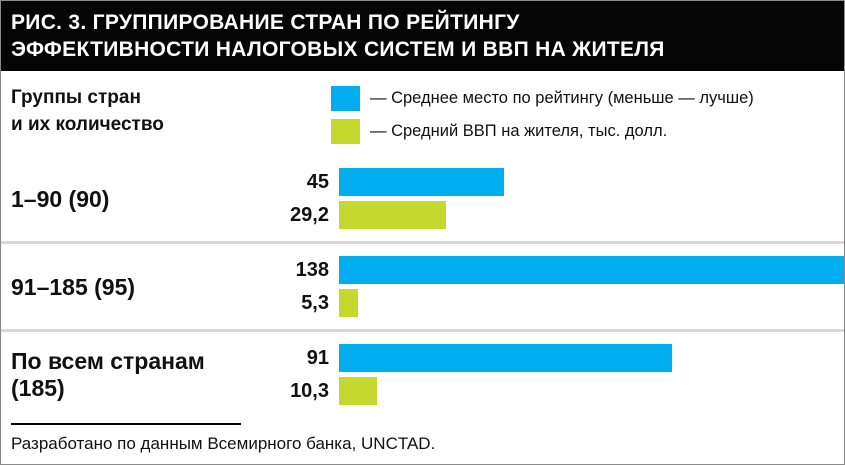  What do you see at coordinates (265, 22) in the screenshot?
I see `figure-title-line1: РИС. 3. ГРУППИРОВАНИЕ СТРАН ПО РЕЙТИНГУ` at bounding box center [265, 22].